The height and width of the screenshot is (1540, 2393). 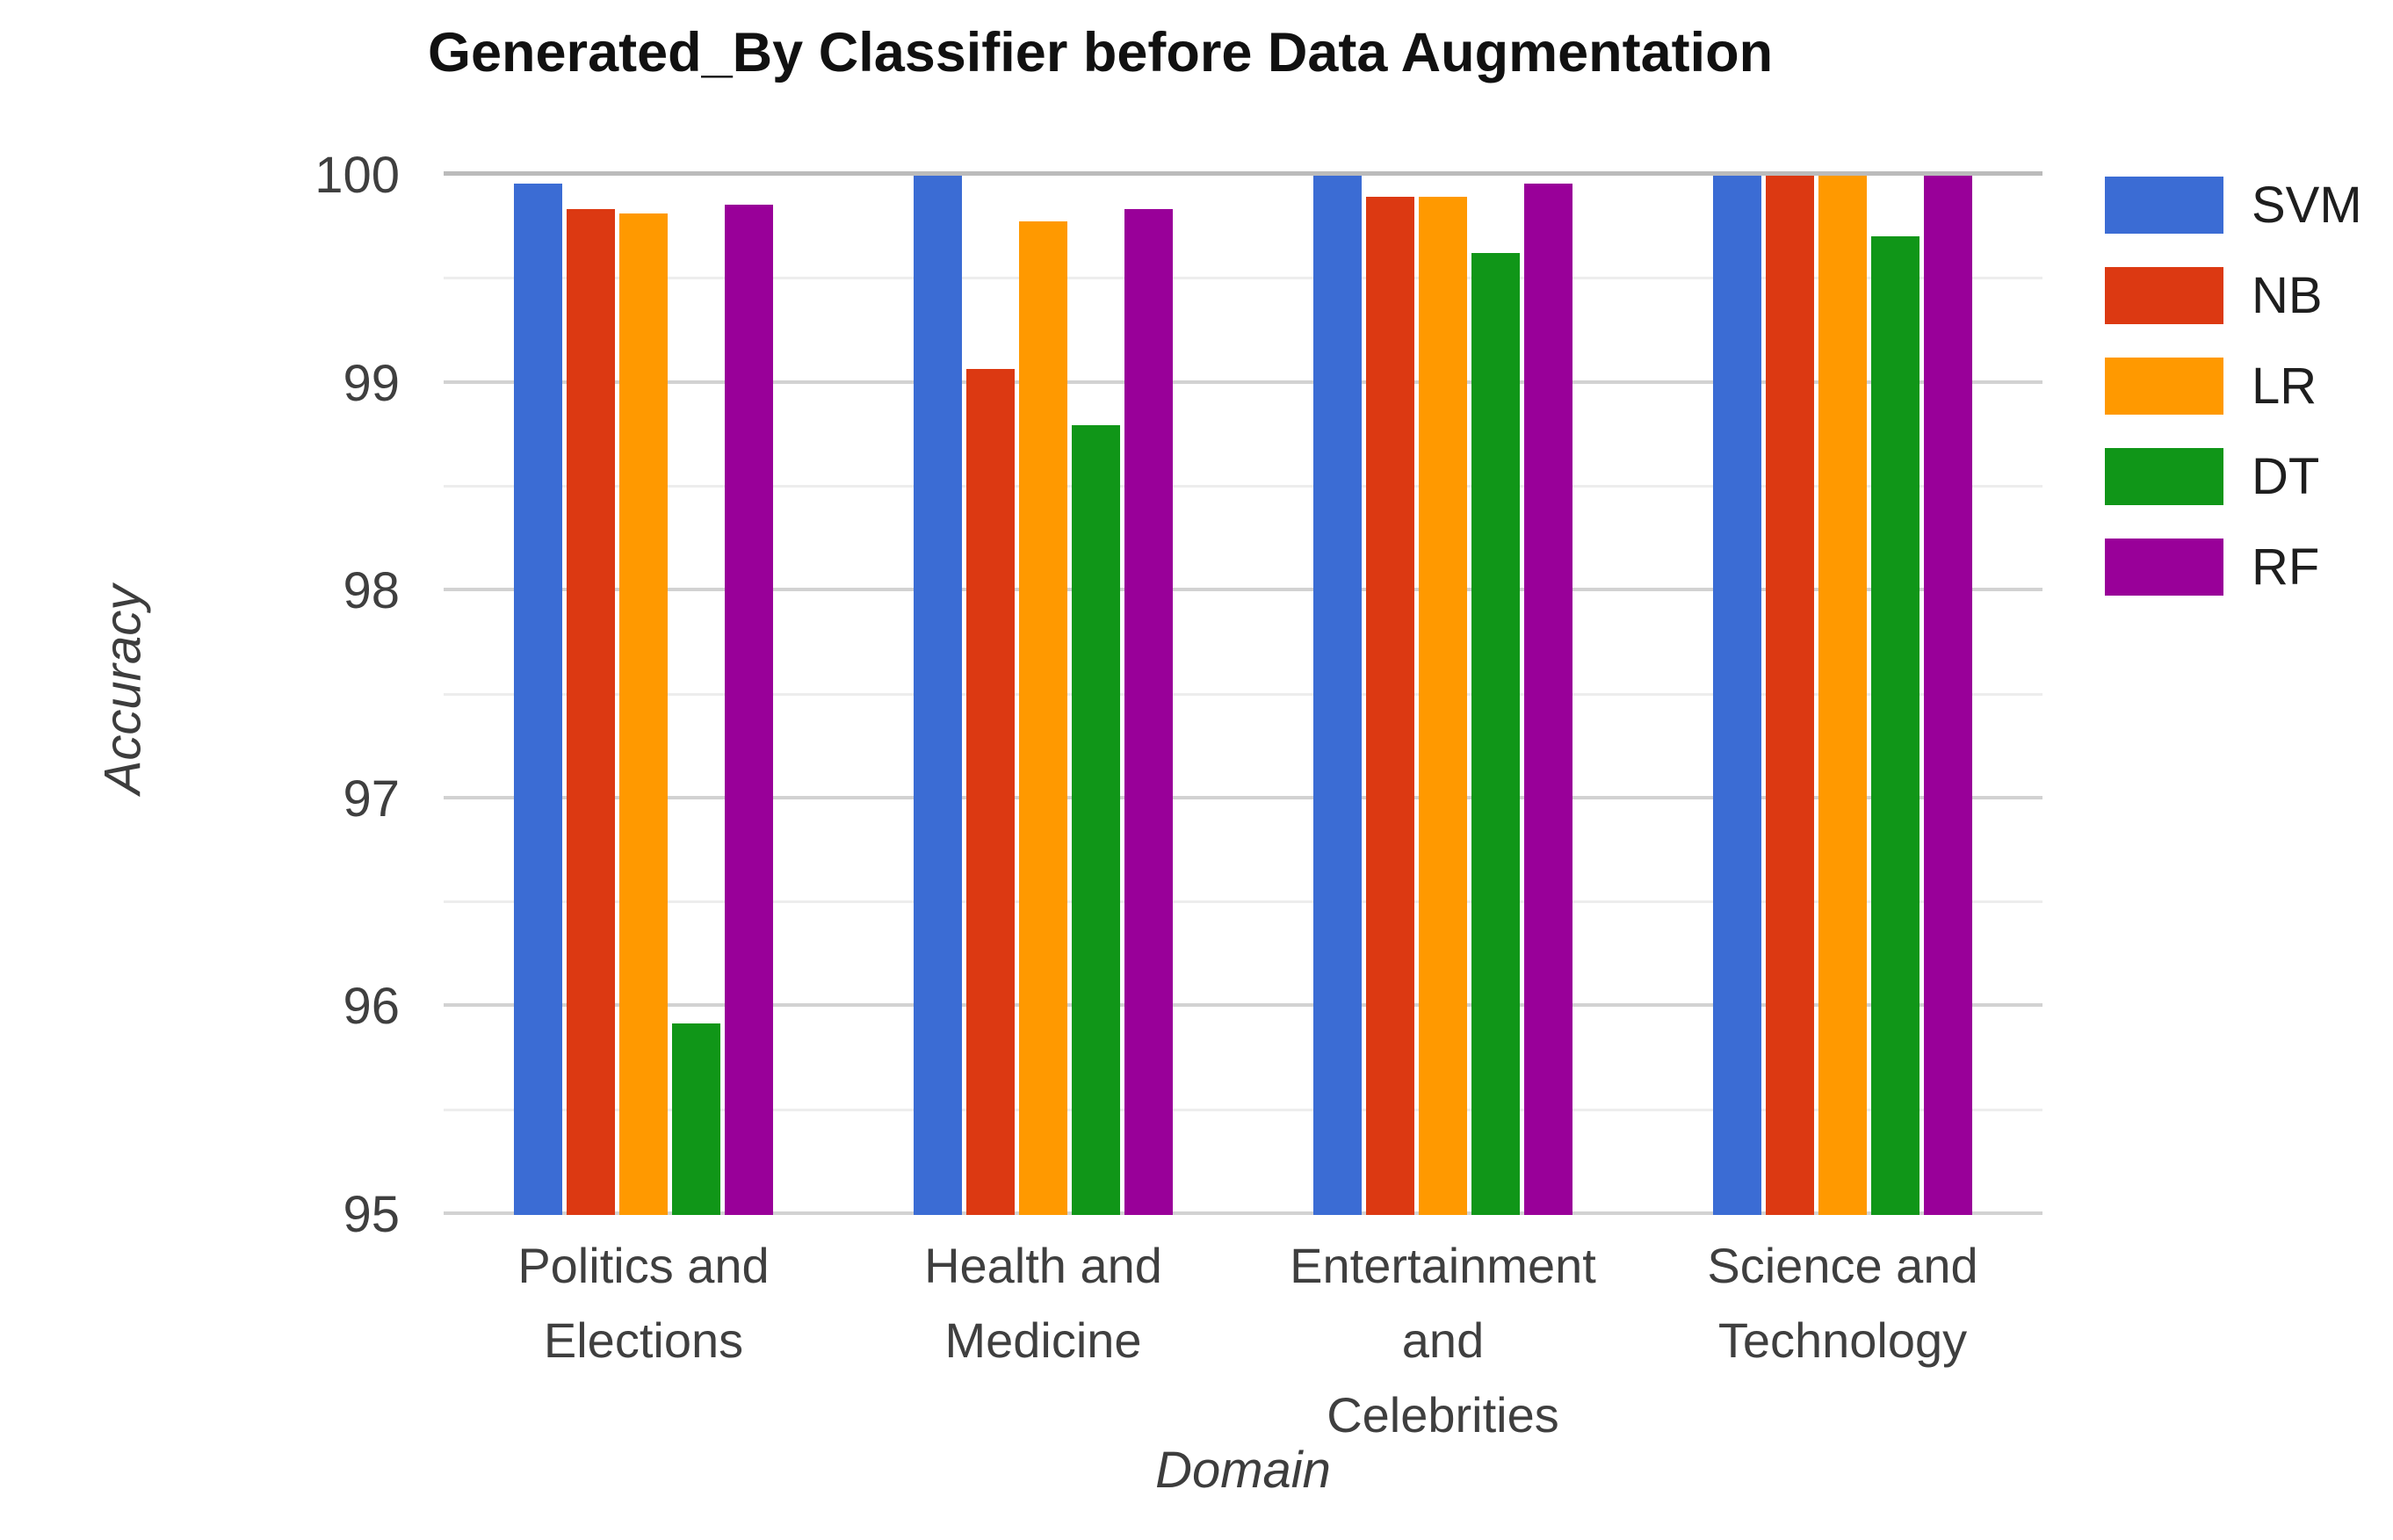 I want to click on y-tick-label-100: 100, so click(x=357, y=176).